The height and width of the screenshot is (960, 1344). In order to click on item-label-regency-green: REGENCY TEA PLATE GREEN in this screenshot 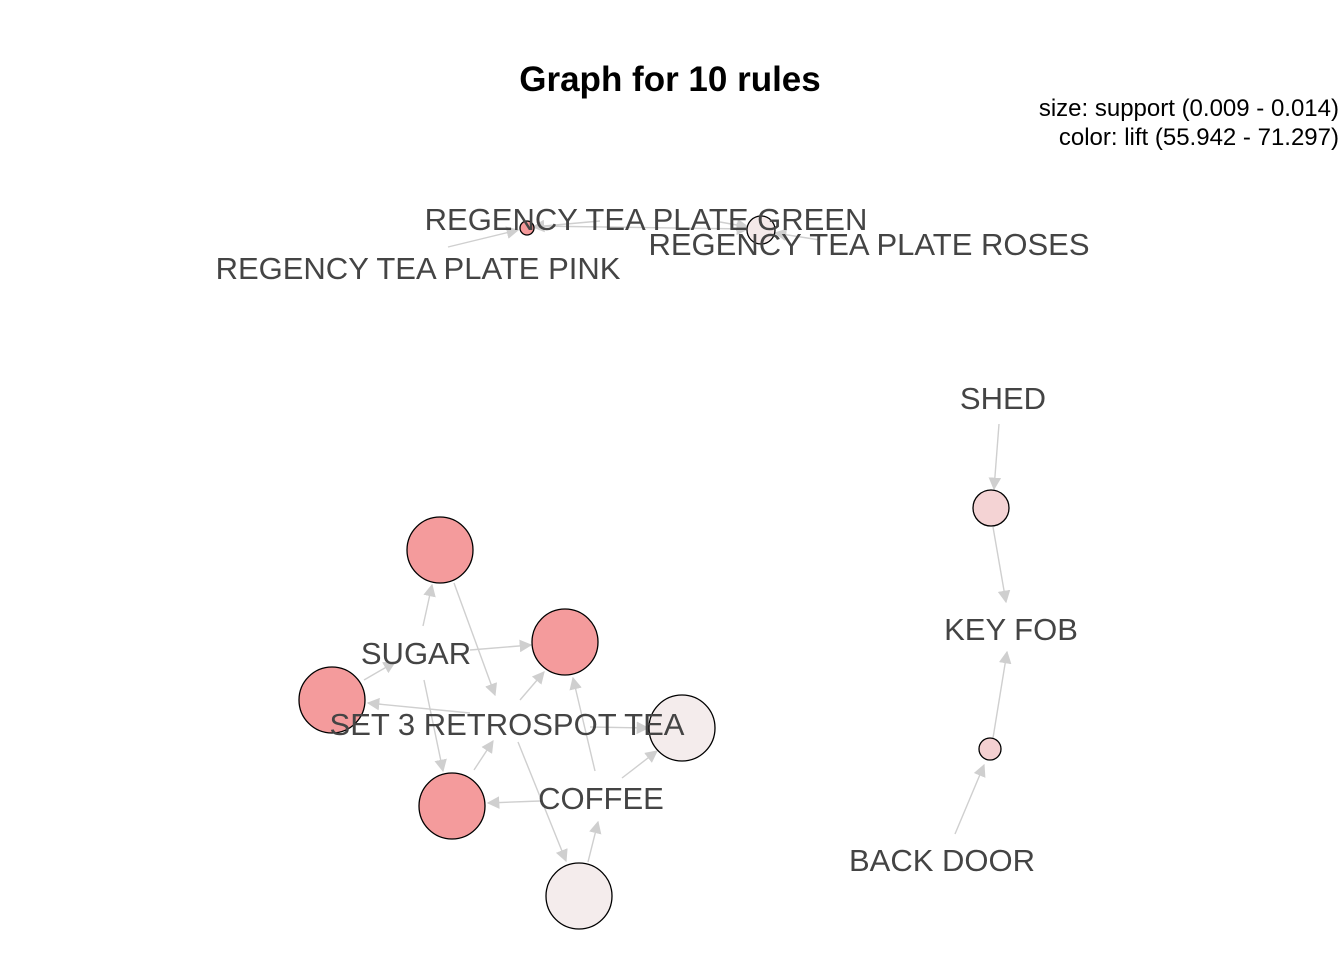, I will do `click(646, 219)`.